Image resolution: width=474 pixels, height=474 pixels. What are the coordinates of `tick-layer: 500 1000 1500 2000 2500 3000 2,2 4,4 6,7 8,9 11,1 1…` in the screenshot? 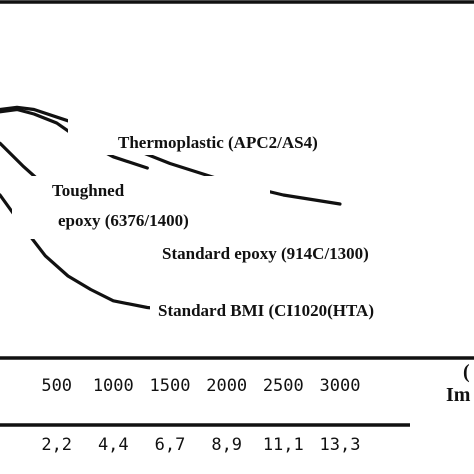 It's located at (200, 415).